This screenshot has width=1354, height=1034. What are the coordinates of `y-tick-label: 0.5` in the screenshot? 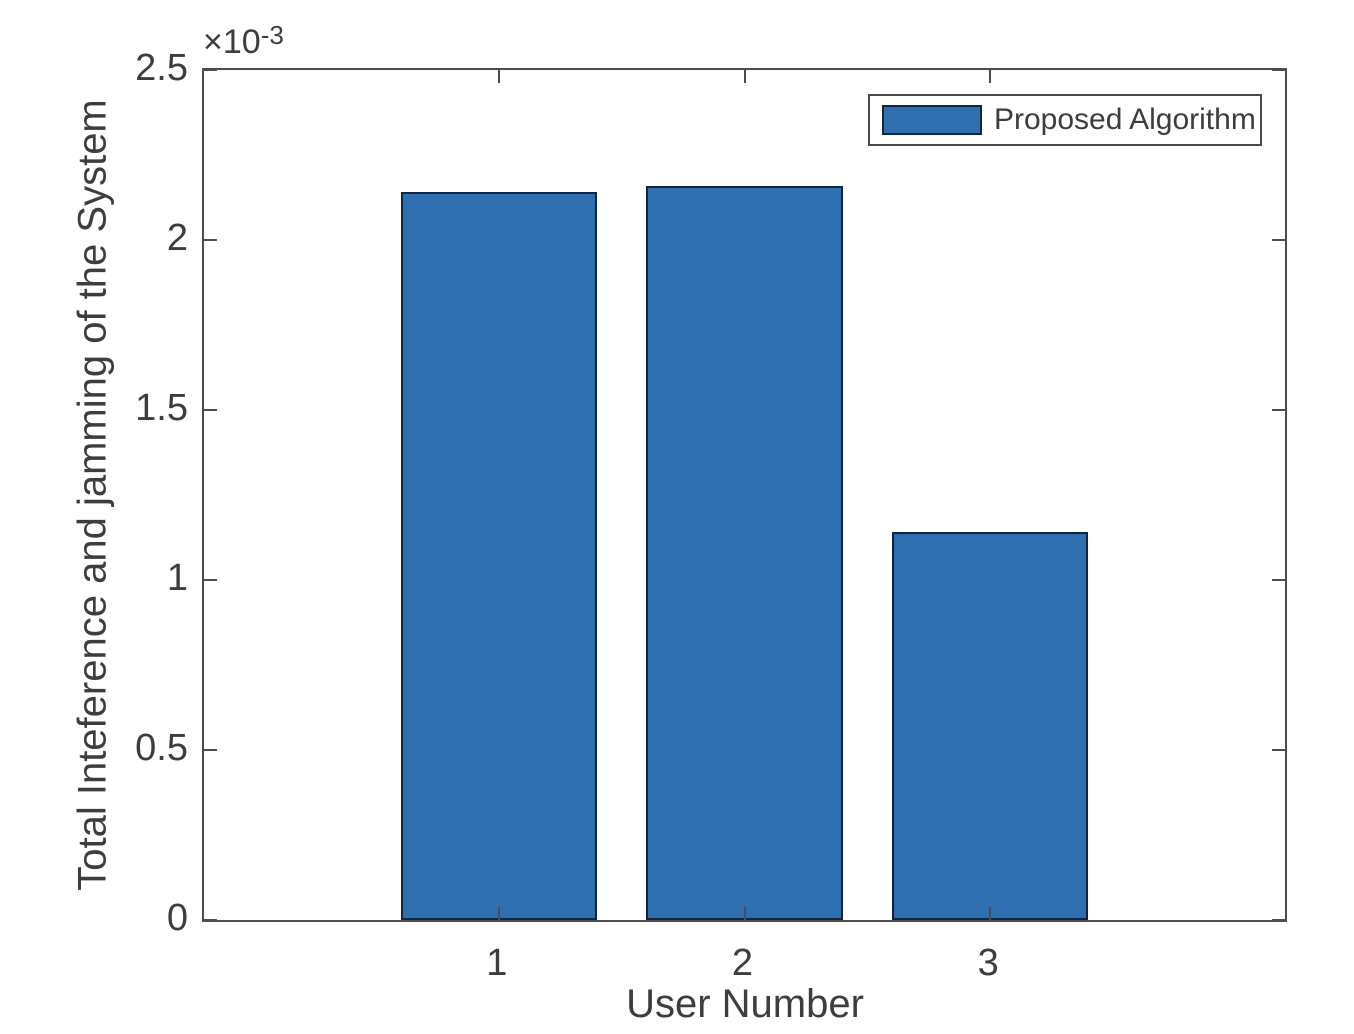 It's located at (161, 748).